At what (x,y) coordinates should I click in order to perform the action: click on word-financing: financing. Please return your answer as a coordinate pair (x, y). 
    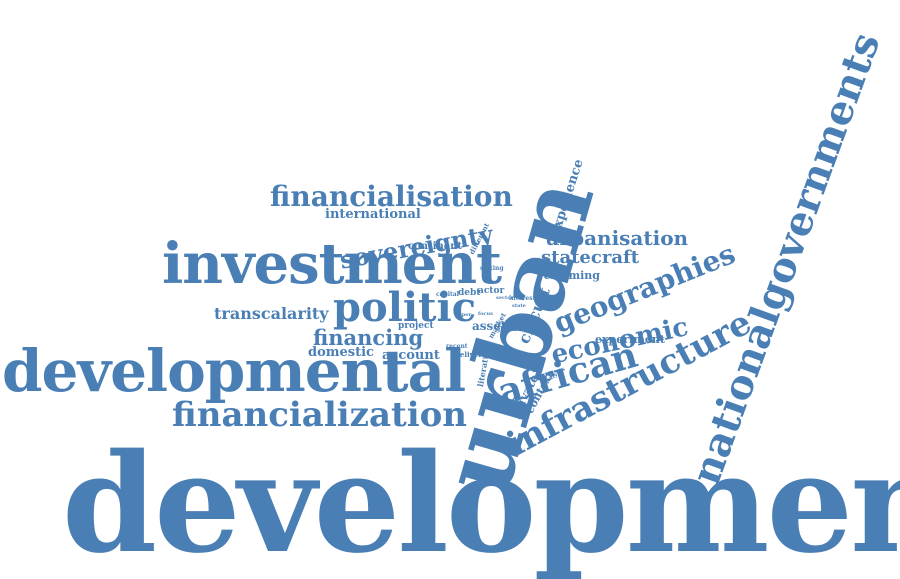
    Looking at the image, I should click on (368, 337).